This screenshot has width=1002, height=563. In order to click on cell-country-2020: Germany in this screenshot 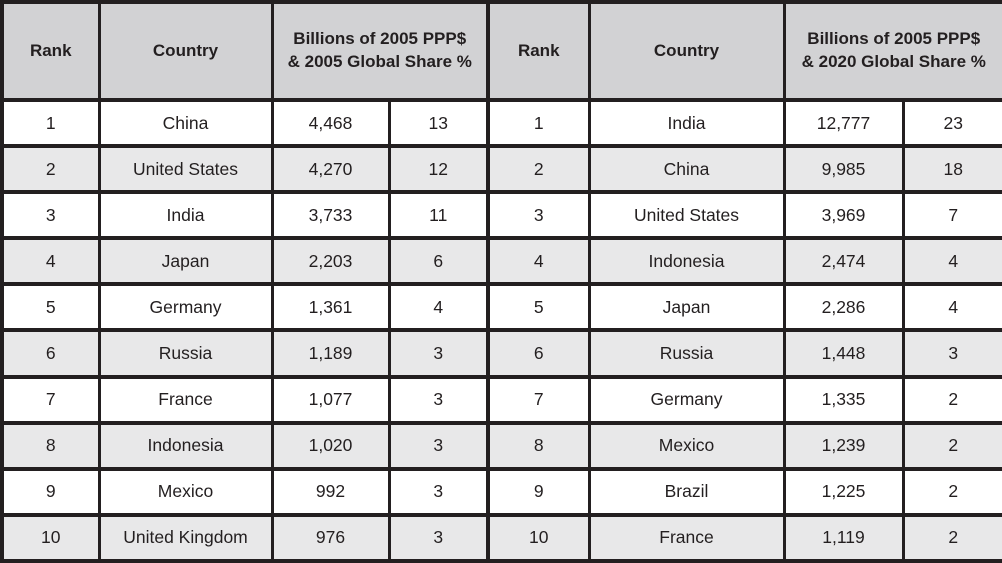, I will do `click(686, 399)`.